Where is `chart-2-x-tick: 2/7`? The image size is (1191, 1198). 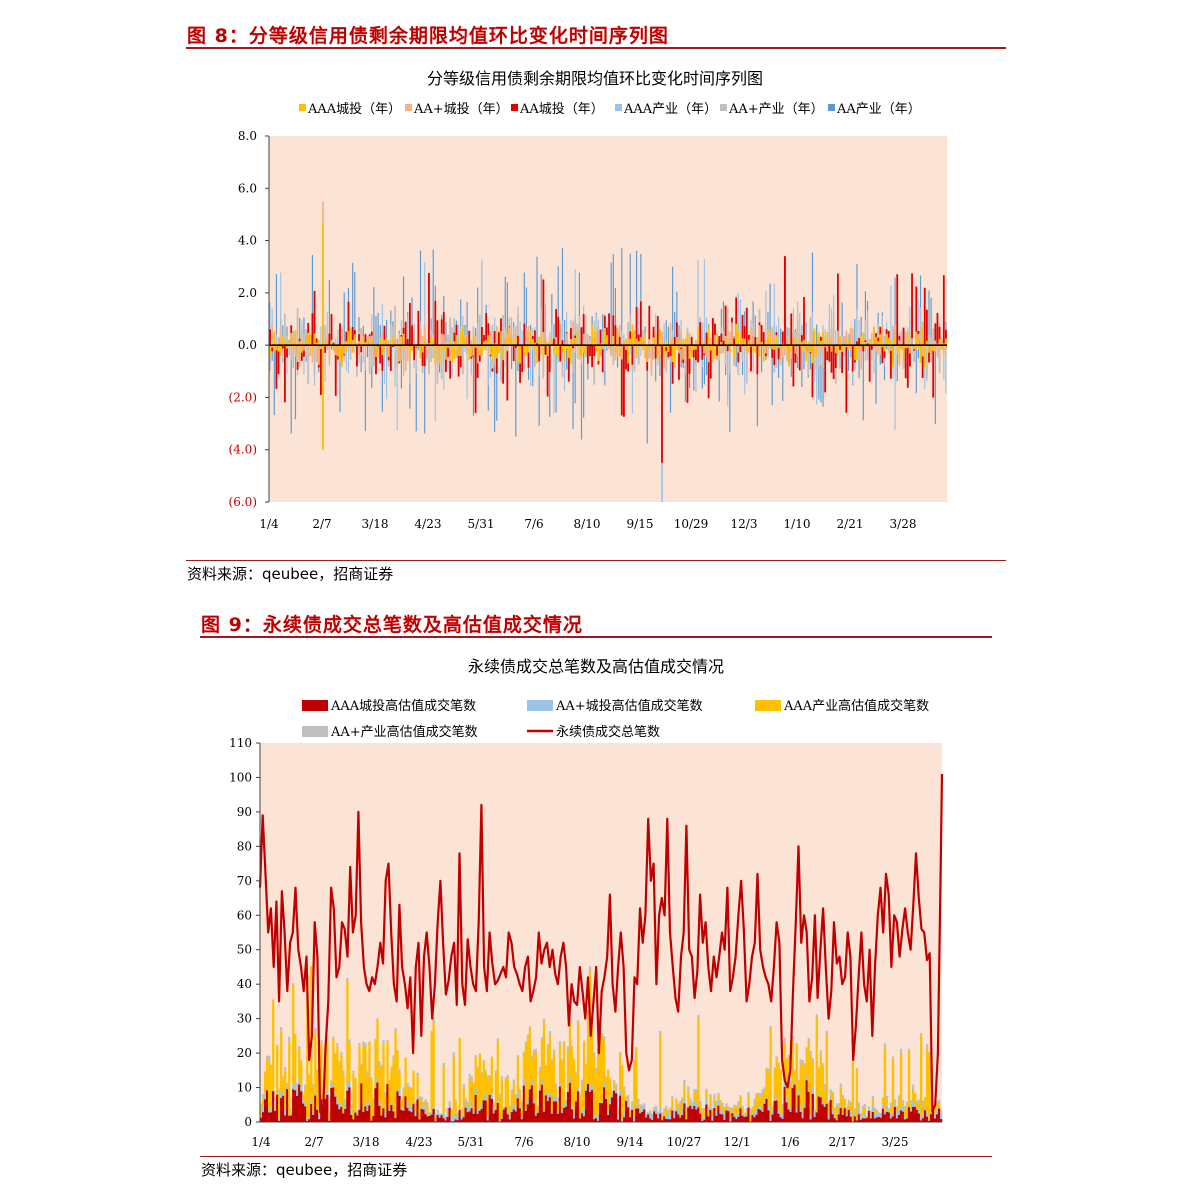 chart-2-x-tick: 2/7 is located at coordinates (313, 1142).